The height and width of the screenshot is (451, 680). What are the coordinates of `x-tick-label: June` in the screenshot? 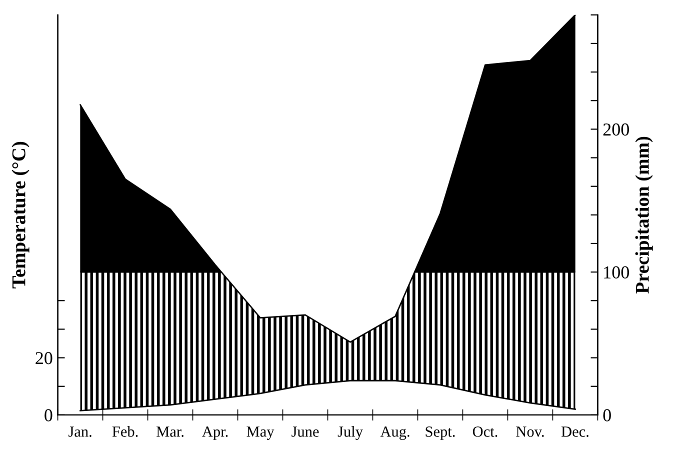 It's located at (305, 431).